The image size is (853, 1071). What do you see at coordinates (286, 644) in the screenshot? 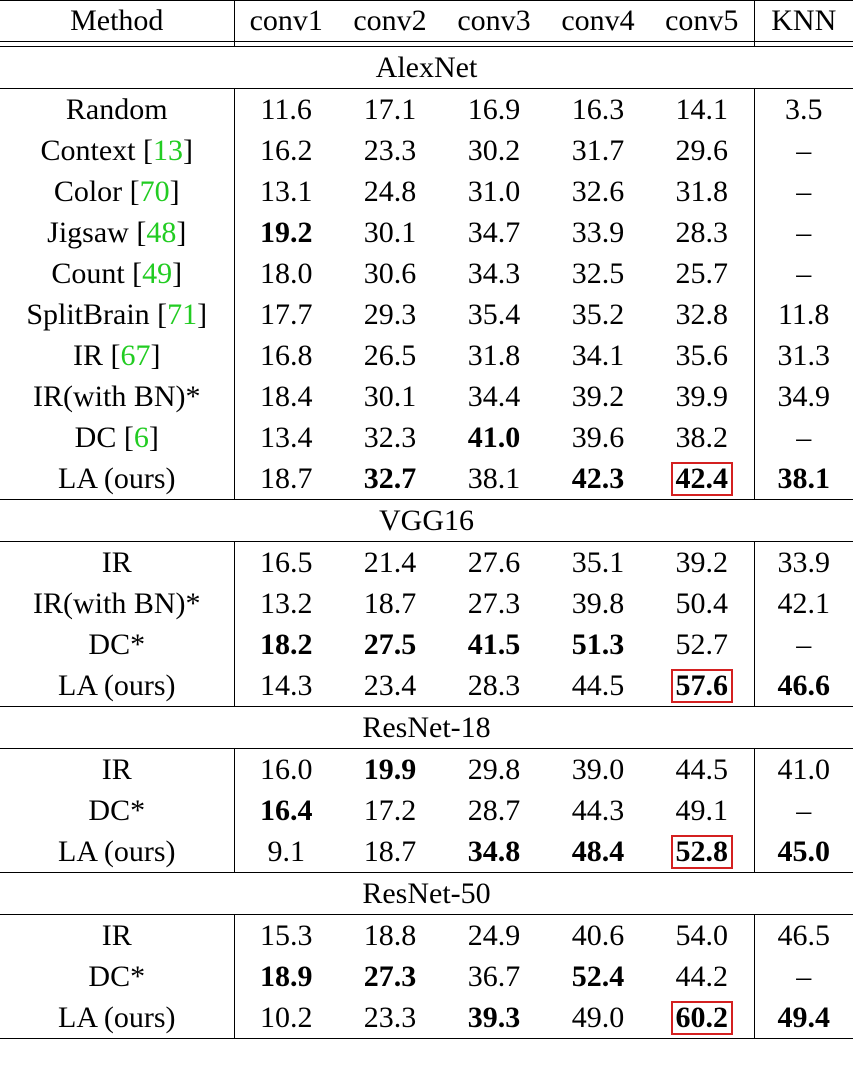
I see `value: 18.2` at bounding box center [286, 644].